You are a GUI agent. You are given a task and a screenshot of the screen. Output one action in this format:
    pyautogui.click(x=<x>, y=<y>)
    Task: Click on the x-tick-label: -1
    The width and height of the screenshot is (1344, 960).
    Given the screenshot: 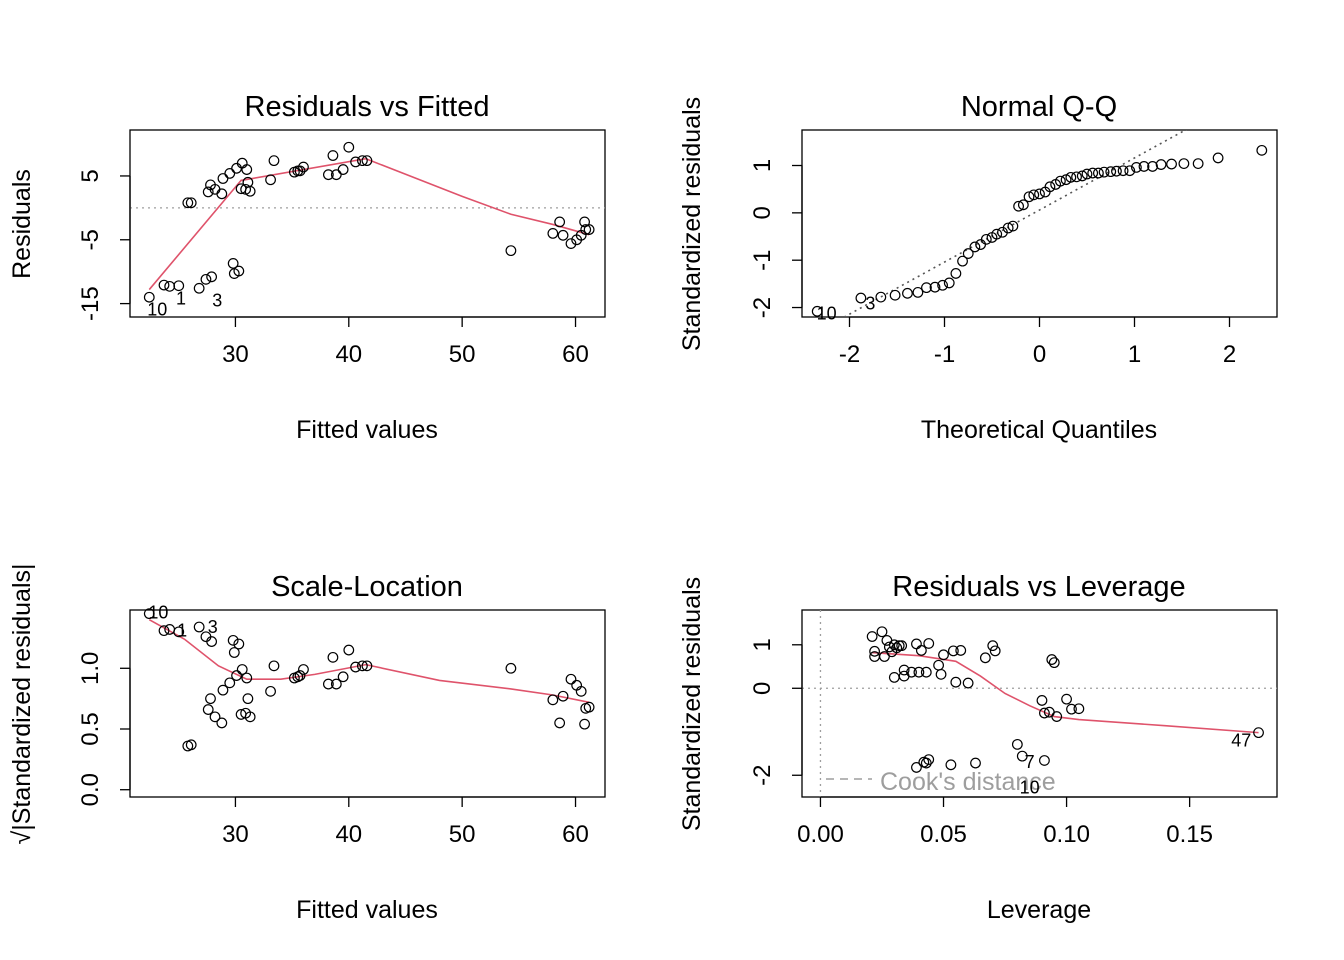 What is the action you would take?
    pyautogui.click(x=944, y=354)
    